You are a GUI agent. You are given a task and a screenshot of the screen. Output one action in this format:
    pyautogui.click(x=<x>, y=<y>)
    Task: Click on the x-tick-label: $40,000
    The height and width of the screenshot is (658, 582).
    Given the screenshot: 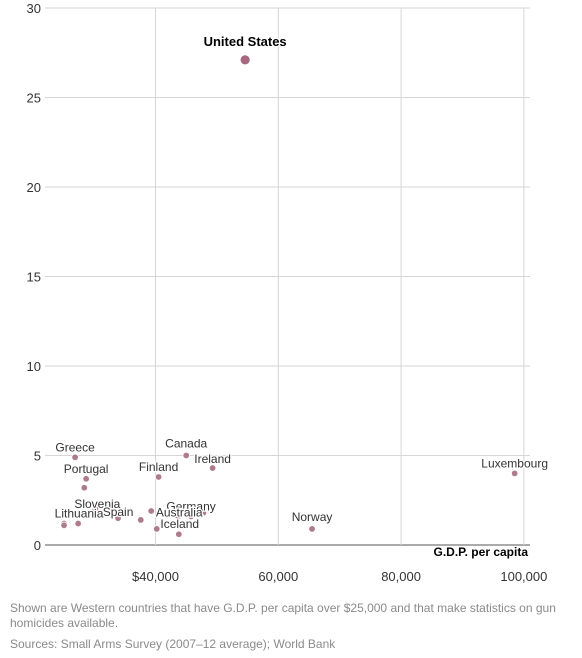 What is the action you would take?
    pyautogui.click(x=155, y=576)
    